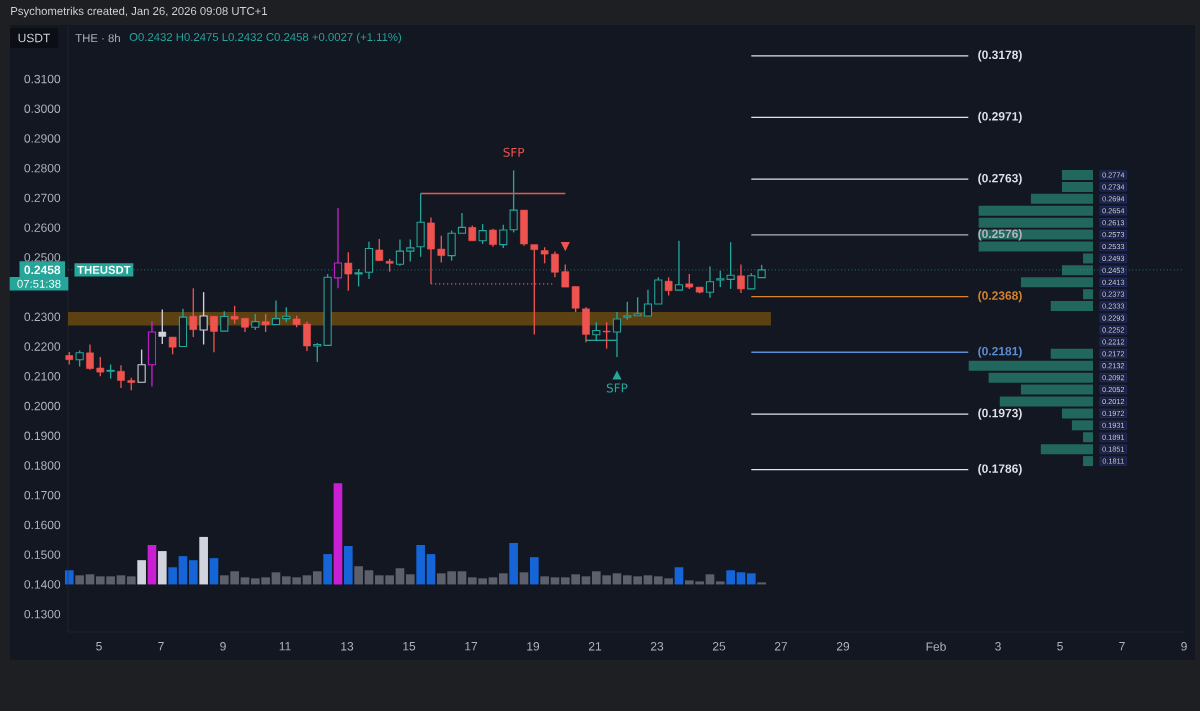 This screenshot has width=1200, height=711. I want to click on x-tick-label: Feb, so click(936, 646).